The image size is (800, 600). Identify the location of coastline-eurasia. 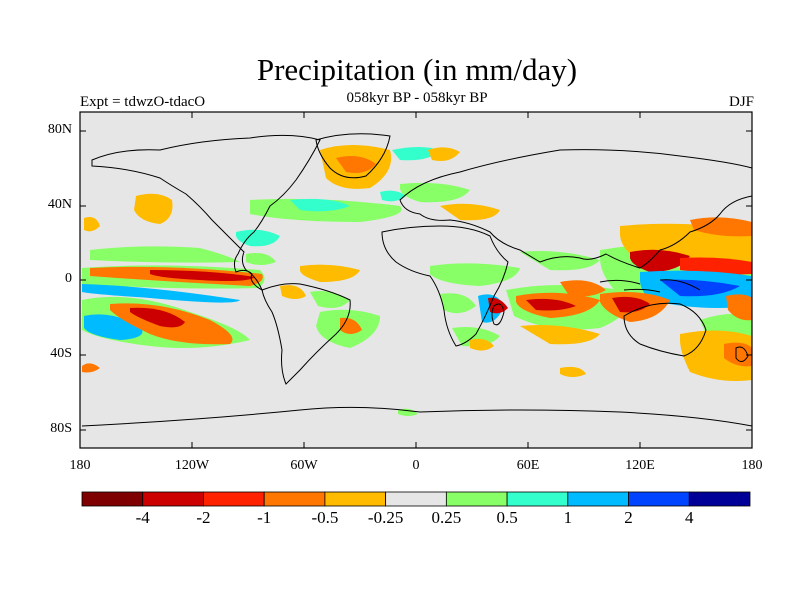
(576, 209).